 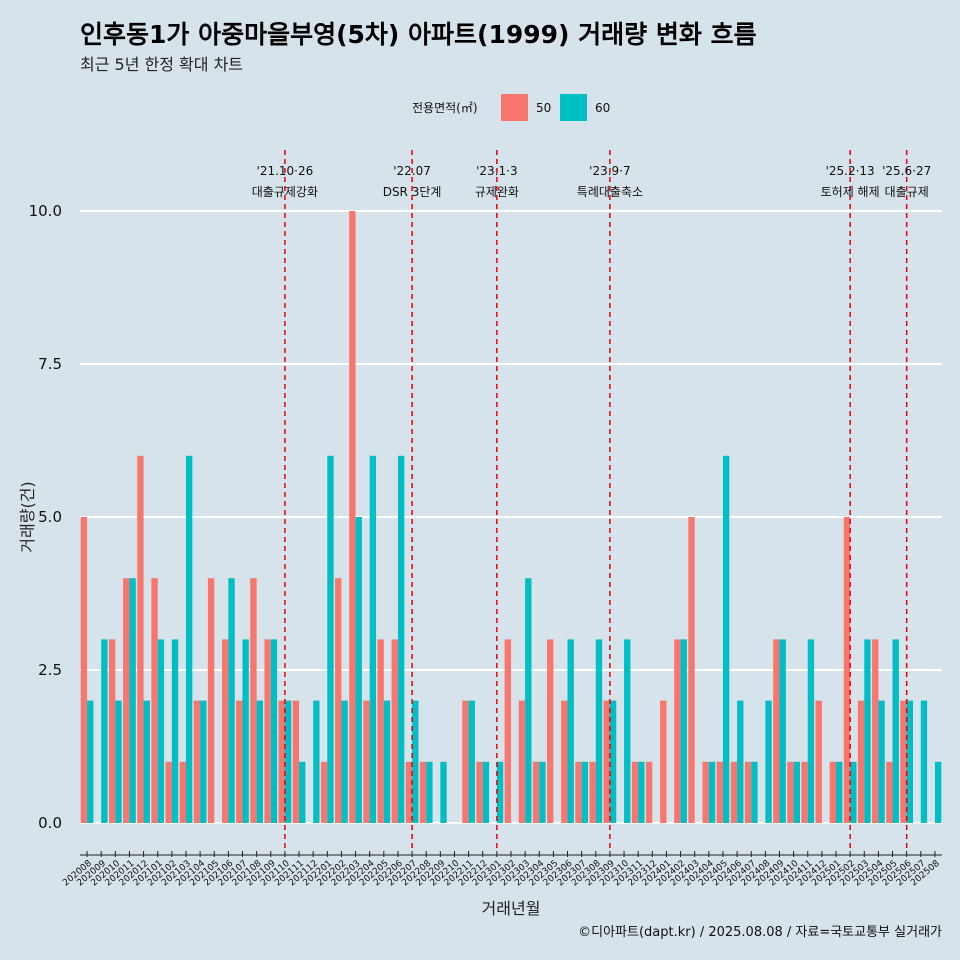 What do you see at coordinates (50, 670) in the screenshot?
I see `y-tick-label: 2.5` at bounding box center [50, 670].